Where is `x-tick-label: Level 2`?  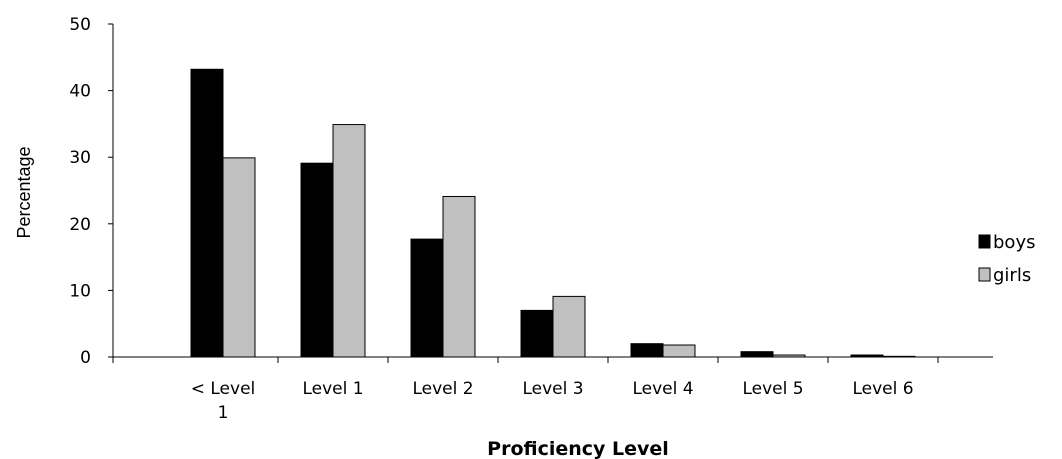
x-tick-label: Level 2 is located at coordinates (442, 389).